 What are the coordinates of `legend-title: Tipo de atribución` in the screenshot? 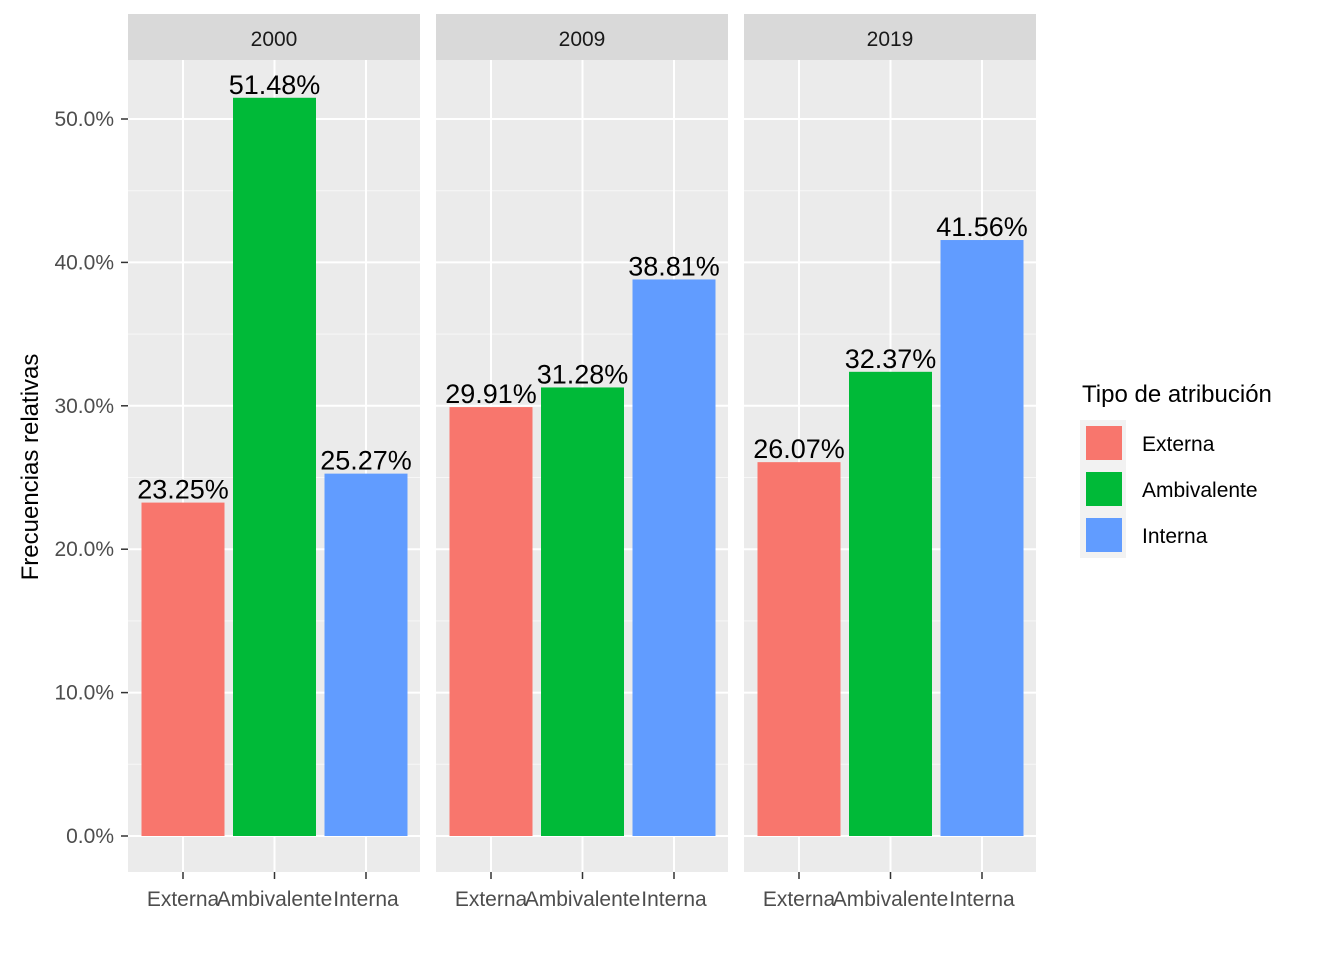 It's located at (1177, 394).